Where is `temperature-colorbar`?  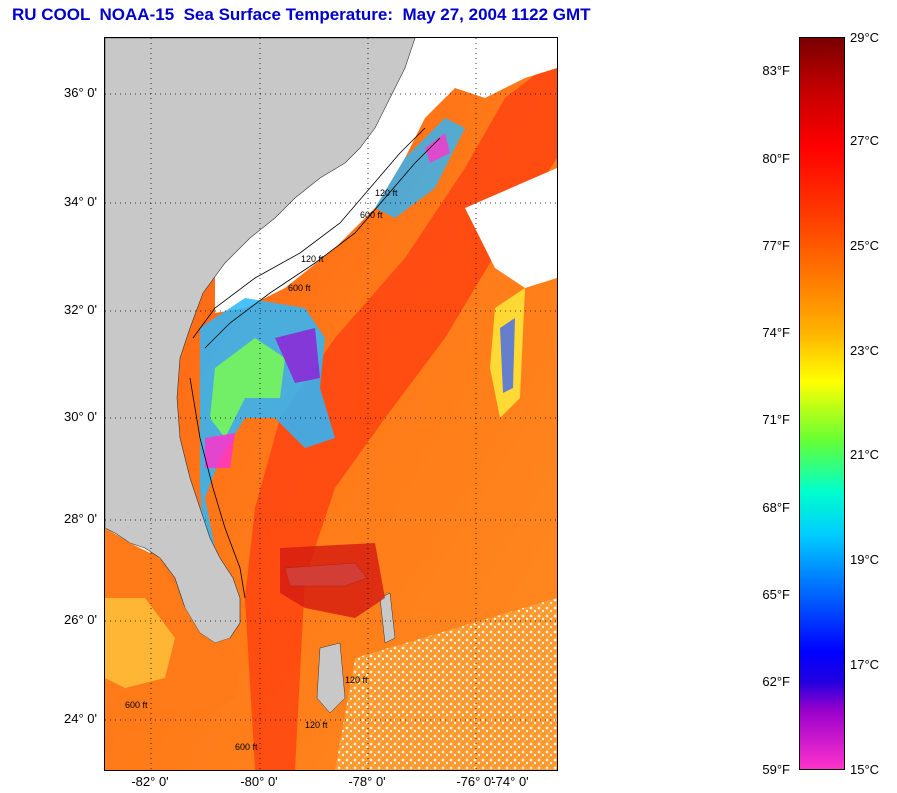
temperature-colorbar is located at coordinates (822, 403).